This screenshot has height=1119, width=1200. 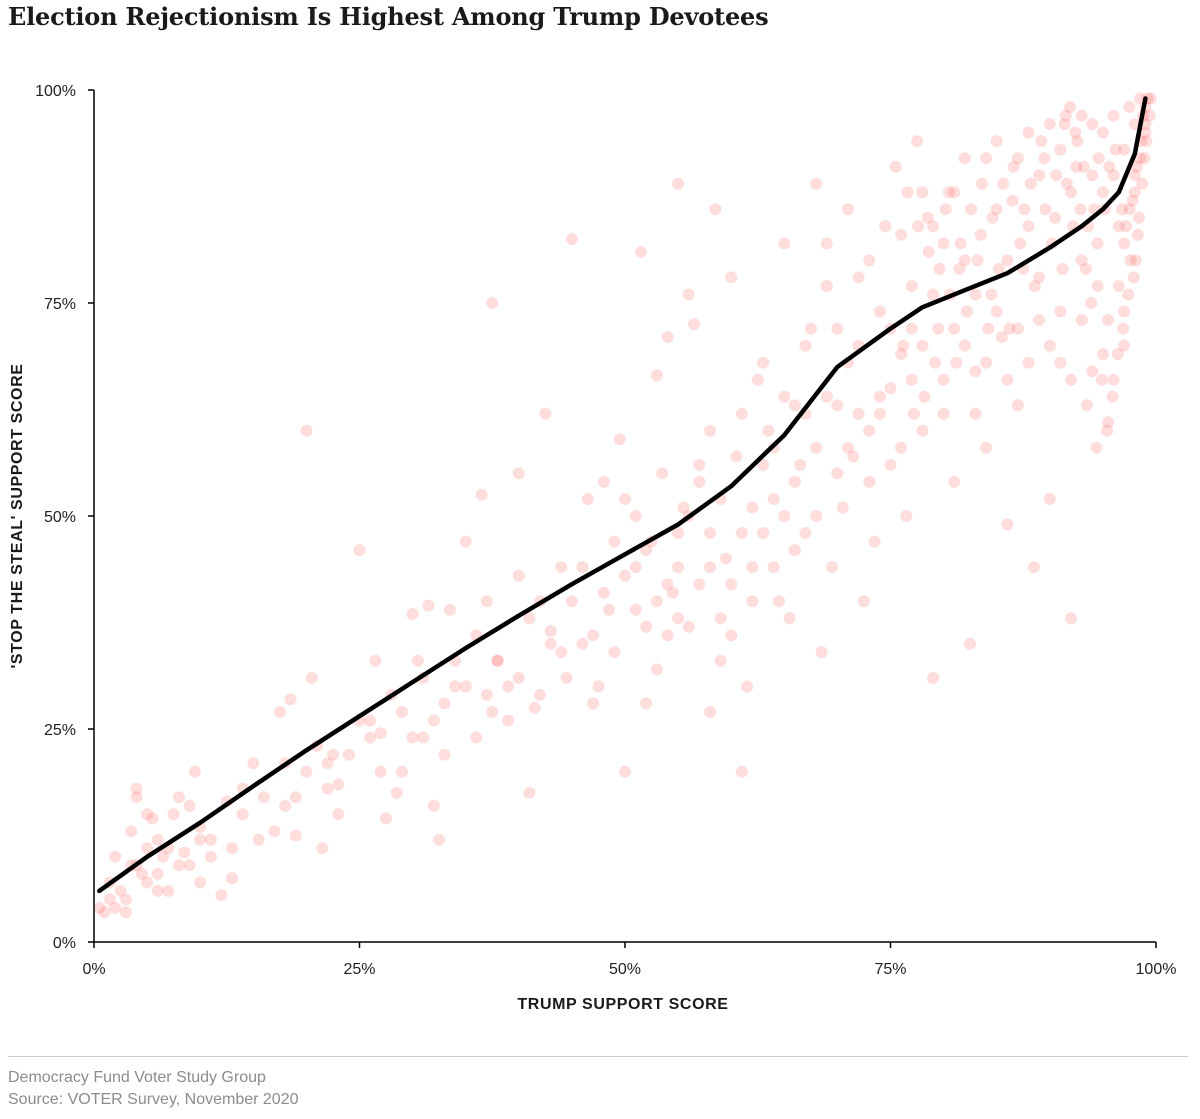 I want to click on source-org: Democracy Fund Voter Study Group, so click(x=137, y=1077).